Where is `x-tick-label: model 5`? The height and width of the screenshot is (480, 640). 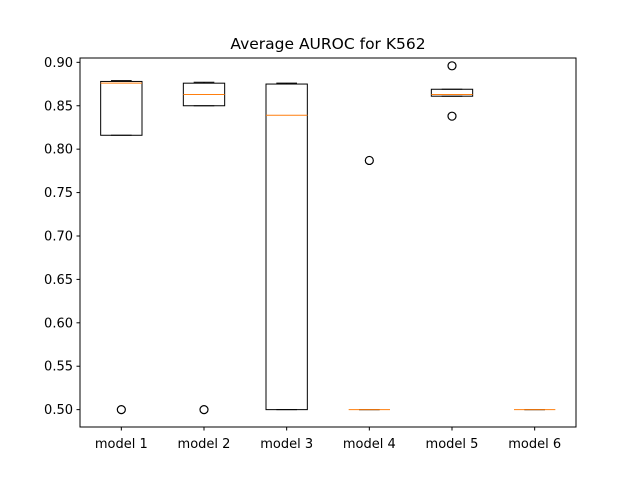
x-tick-label: model 5 is located at coordinates (452, 444).